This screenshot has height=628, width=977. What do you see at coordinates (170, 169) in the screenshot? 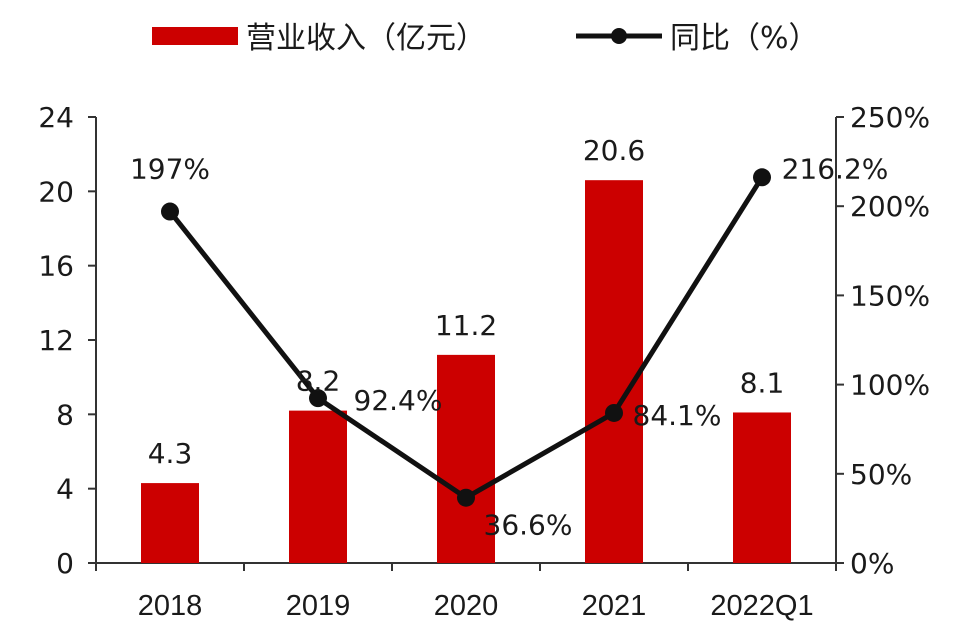
I see `yoy-data-label: 197%` at bounding box center [170, 169].